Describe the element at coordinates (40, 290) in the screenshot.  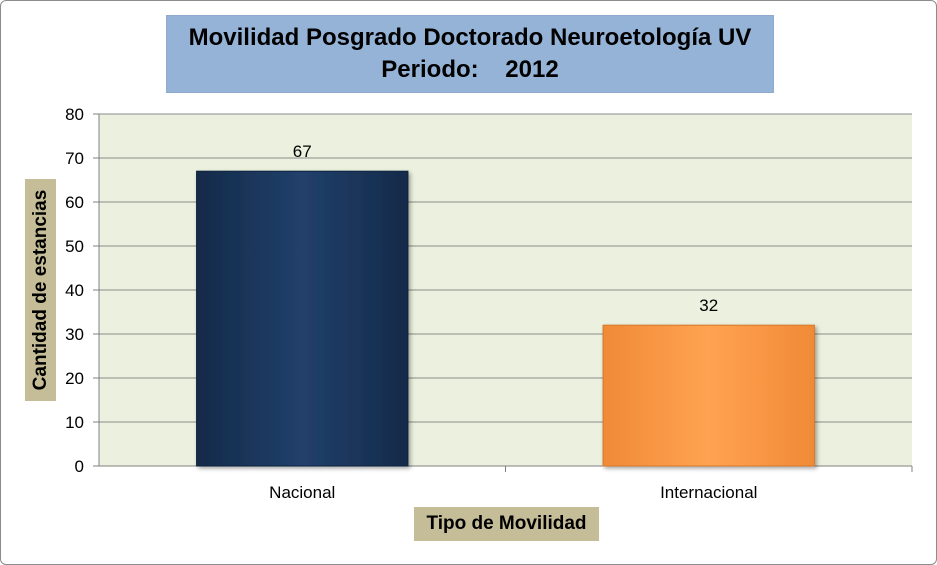
I see `y-axis-title: Cantidad de estancias` at that location.